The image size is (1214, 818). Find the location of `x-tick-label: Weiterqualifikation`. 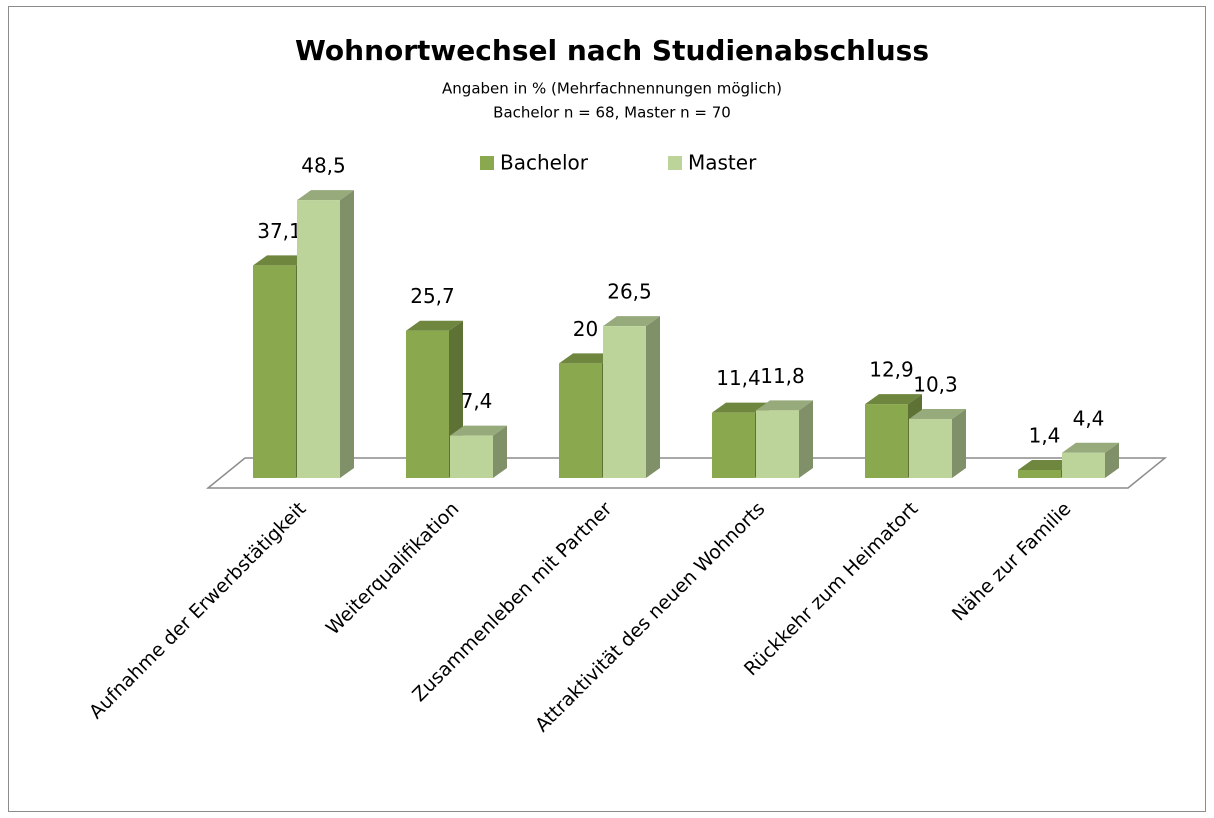

x-tick-label: Weiterqualifikation is located at coordinates (393, 569).